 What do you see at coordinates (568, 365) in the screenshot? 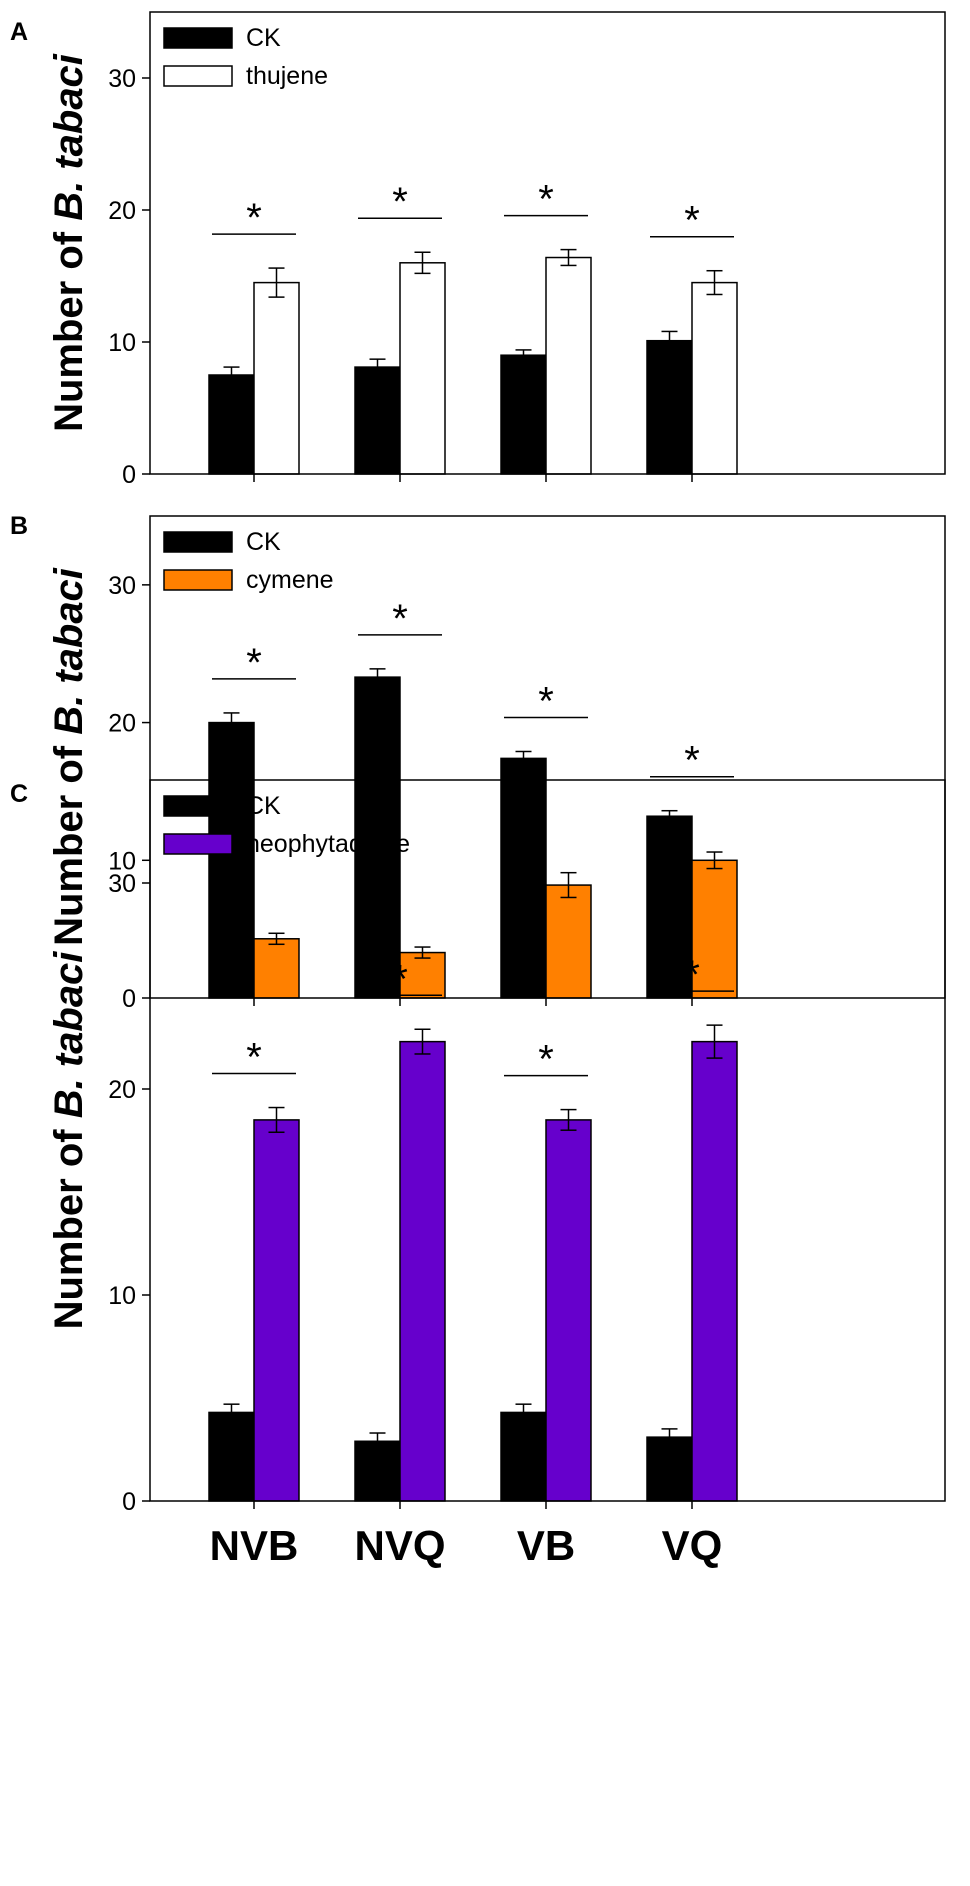
I see `bar-thujene-vb` at bounding box center [568, 365].